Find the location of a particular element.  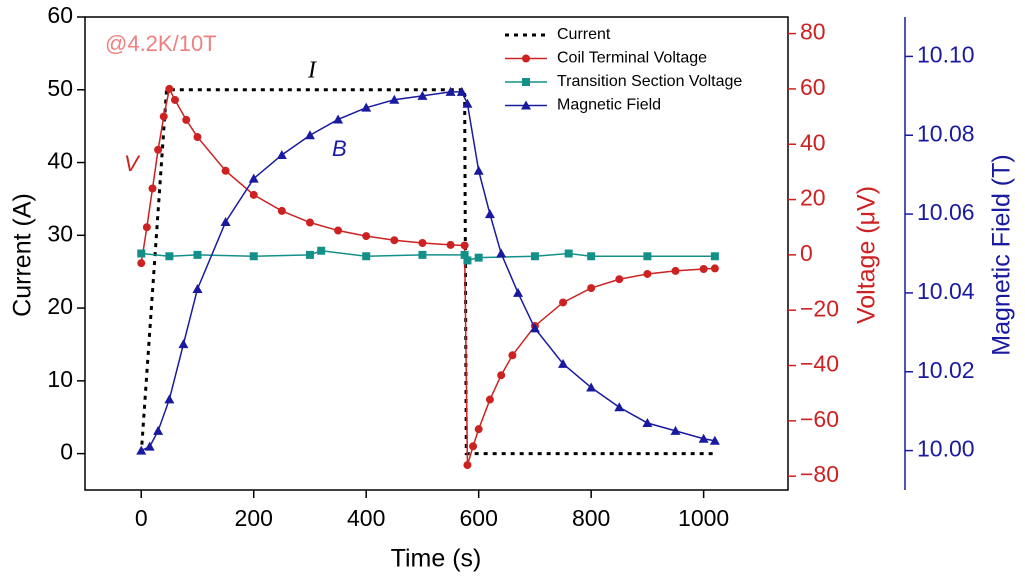

y3-tick-label: 10.10 is located at coordinates (946, 54).